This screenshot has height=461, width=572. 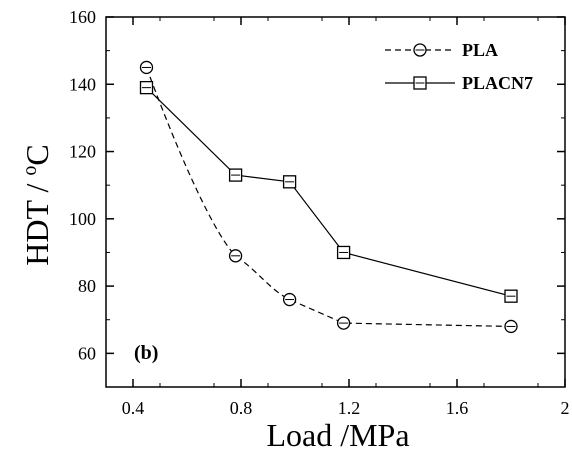 What do you see at coordinates (349, 408) in the screenshot?
I see `x-tick-label: 1.2` at bounding box center [349, 408].